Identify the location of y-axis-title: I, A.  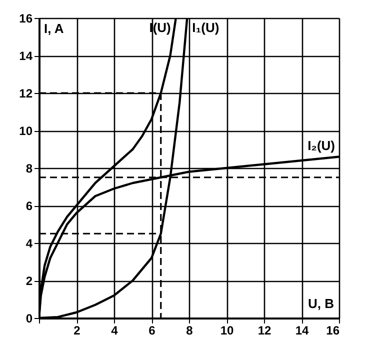
(54, 28).